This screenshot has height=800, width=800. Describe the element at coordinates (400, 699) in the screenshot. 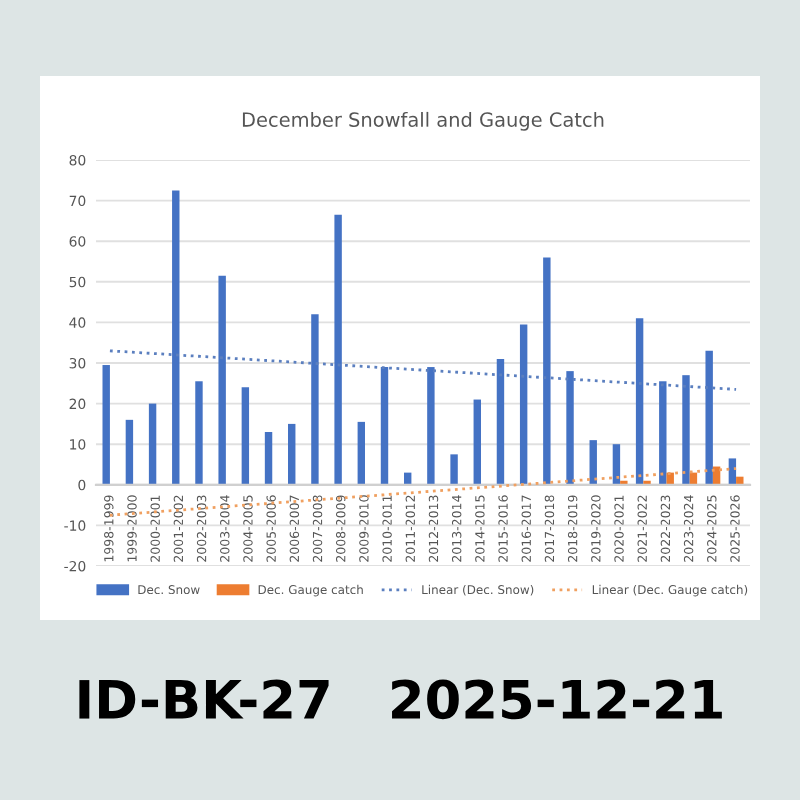

I see `text: ID-BK-27 2025-12-21` at that location.